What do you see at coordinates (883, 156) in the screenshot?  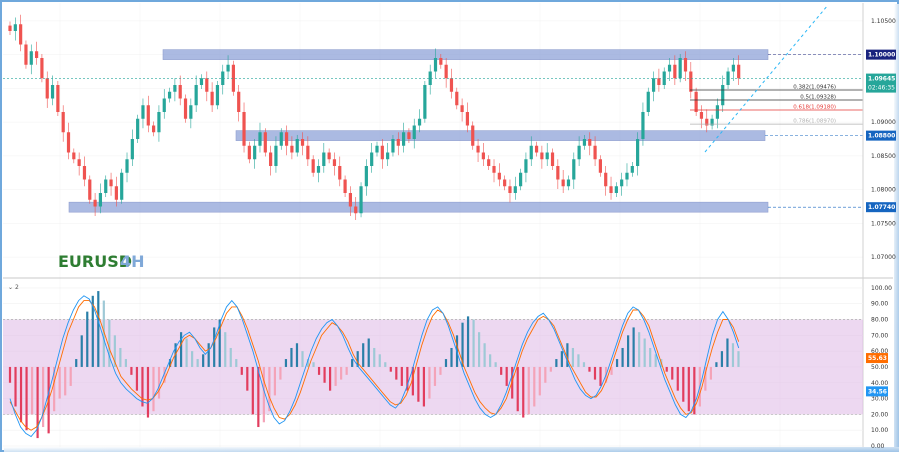 I see `price-tick-label: 1.08500` at bounding box center [883, 156].